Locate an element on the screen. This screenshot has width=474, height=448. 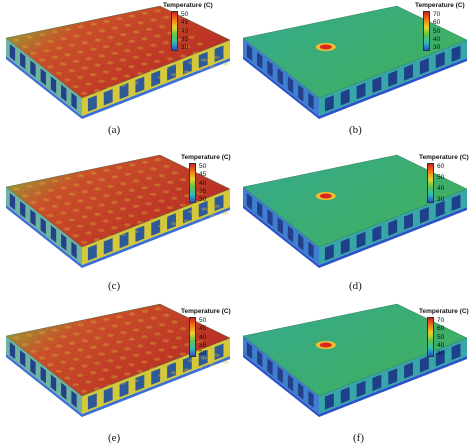
legend-tick-e-0: 50 is located at coordinates (203, 320).